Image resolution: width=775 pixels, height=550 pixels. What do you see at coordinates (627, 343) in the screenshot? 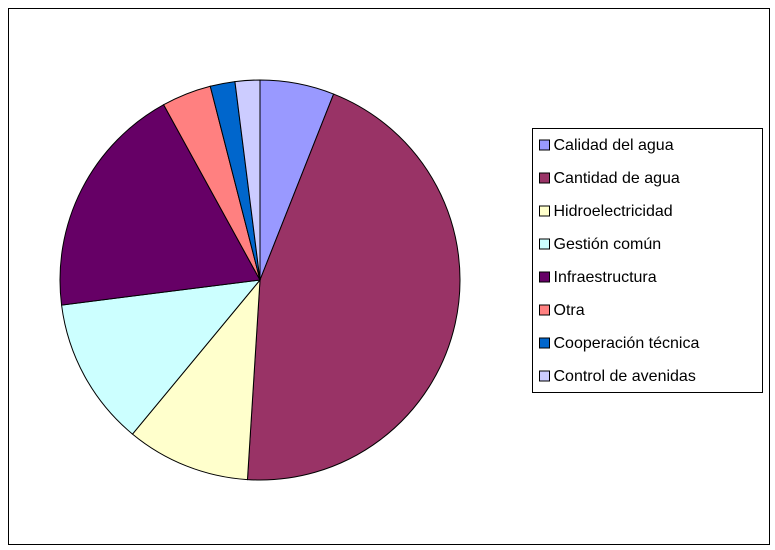
I see `legend-label: Cooperación técnica` at bounding box center [627, 343].